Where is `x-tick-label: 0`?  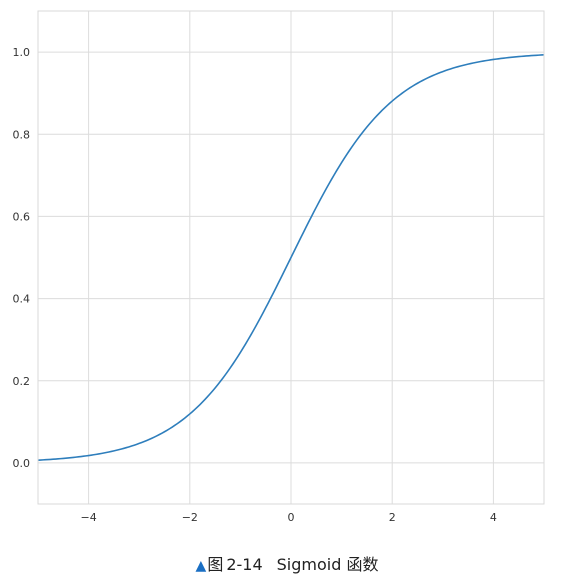
x-tick-label: 0 is located at coordinates (291, 517).